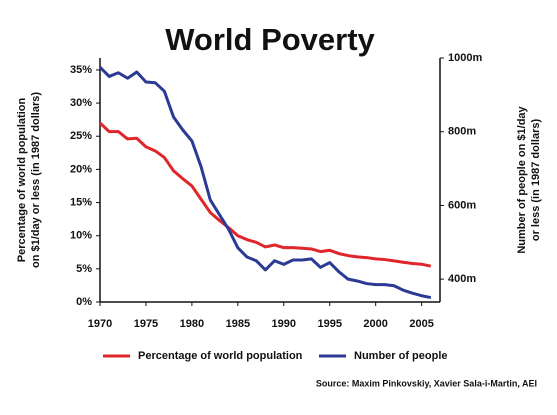 Image resolution: width=557 pixels, height=415 pixels. Describe the element at coordinates (465, 58) in the screenshot. I see `y2-tick-label: 1000m` at that location.